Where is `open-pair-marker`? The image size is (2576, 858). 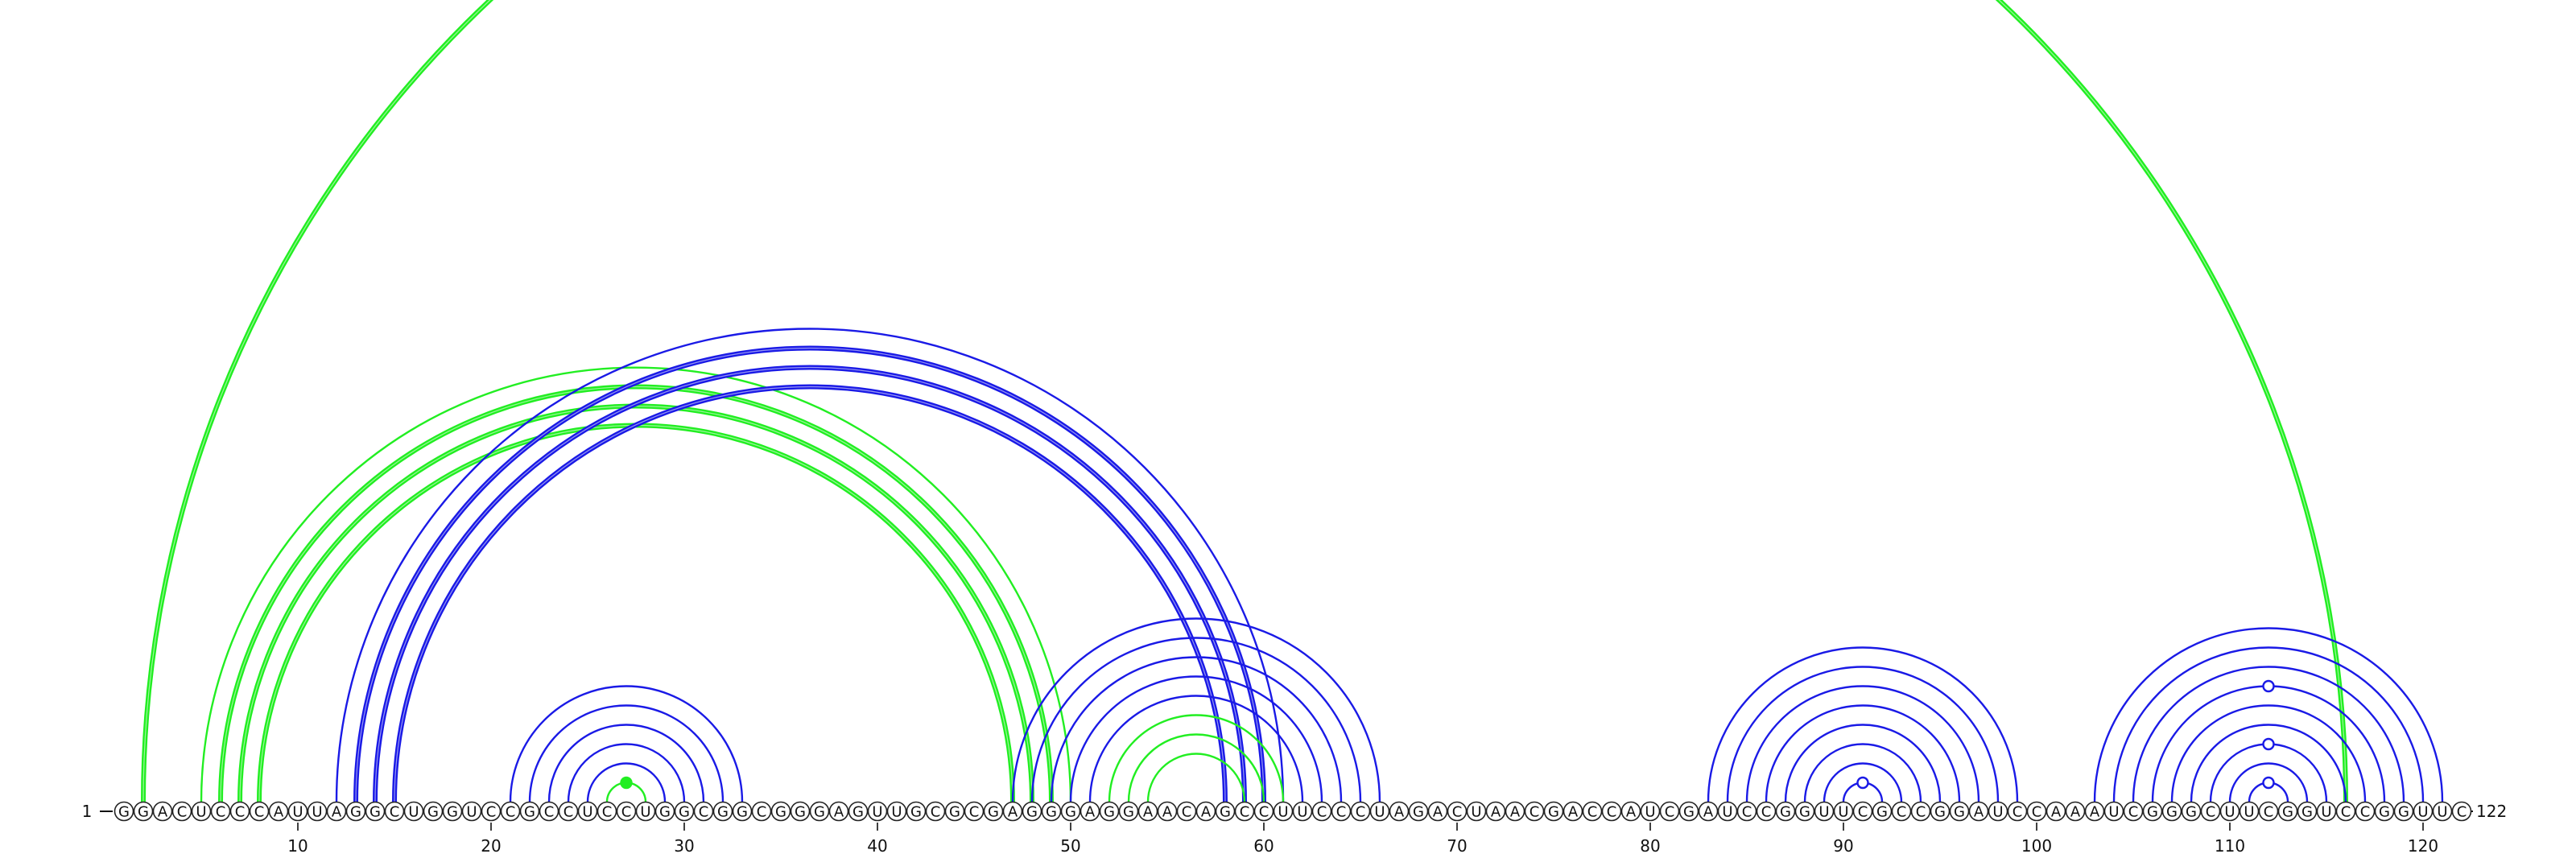 open-pair-marker is located at coordinates (2268, 783).